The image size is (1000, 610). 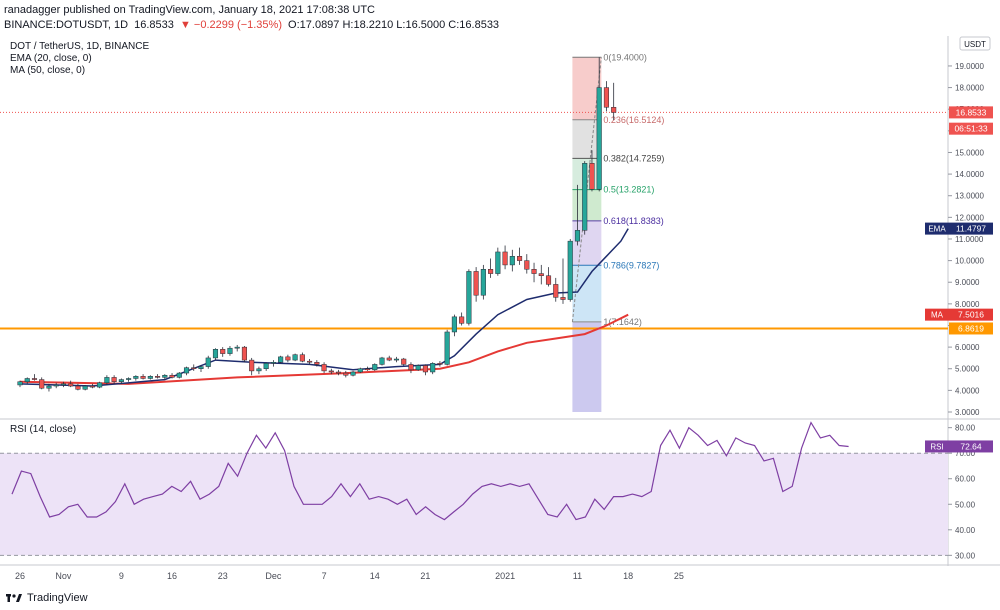 I want to click on currency-badge, so click(x=975, y=43).